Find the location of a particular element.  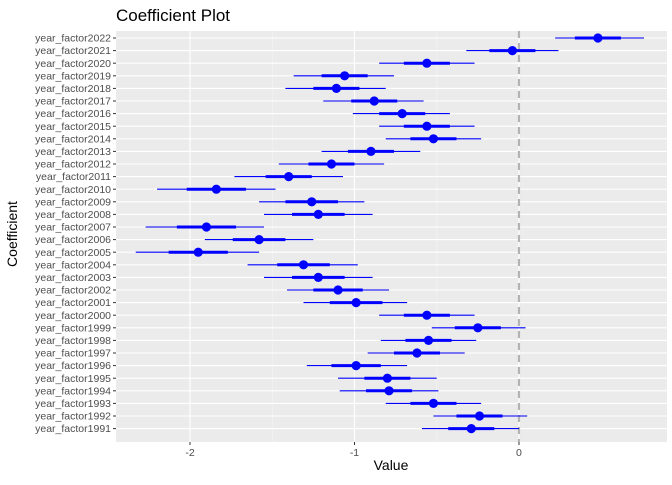

y-tick-label: year_factor2015 is located at coordinates (73, 127).